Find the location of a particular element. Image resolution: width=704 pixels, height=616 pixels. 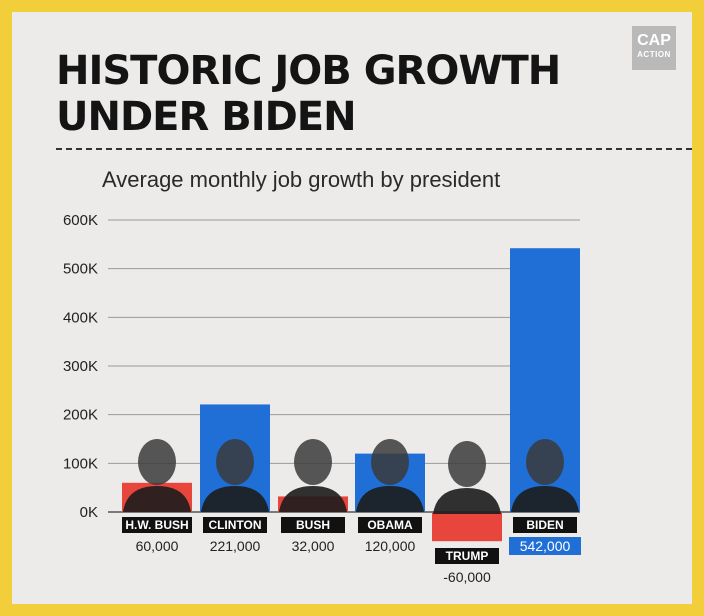

value-label: 32,000 is located at coordinates (313, 546).